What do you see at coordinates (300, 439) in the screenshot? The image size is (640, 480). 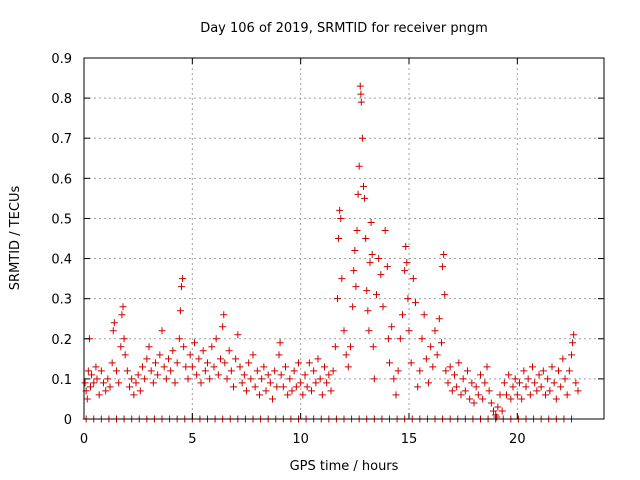 I see `x-tick-label: 10` at bounding box center [300, 439].